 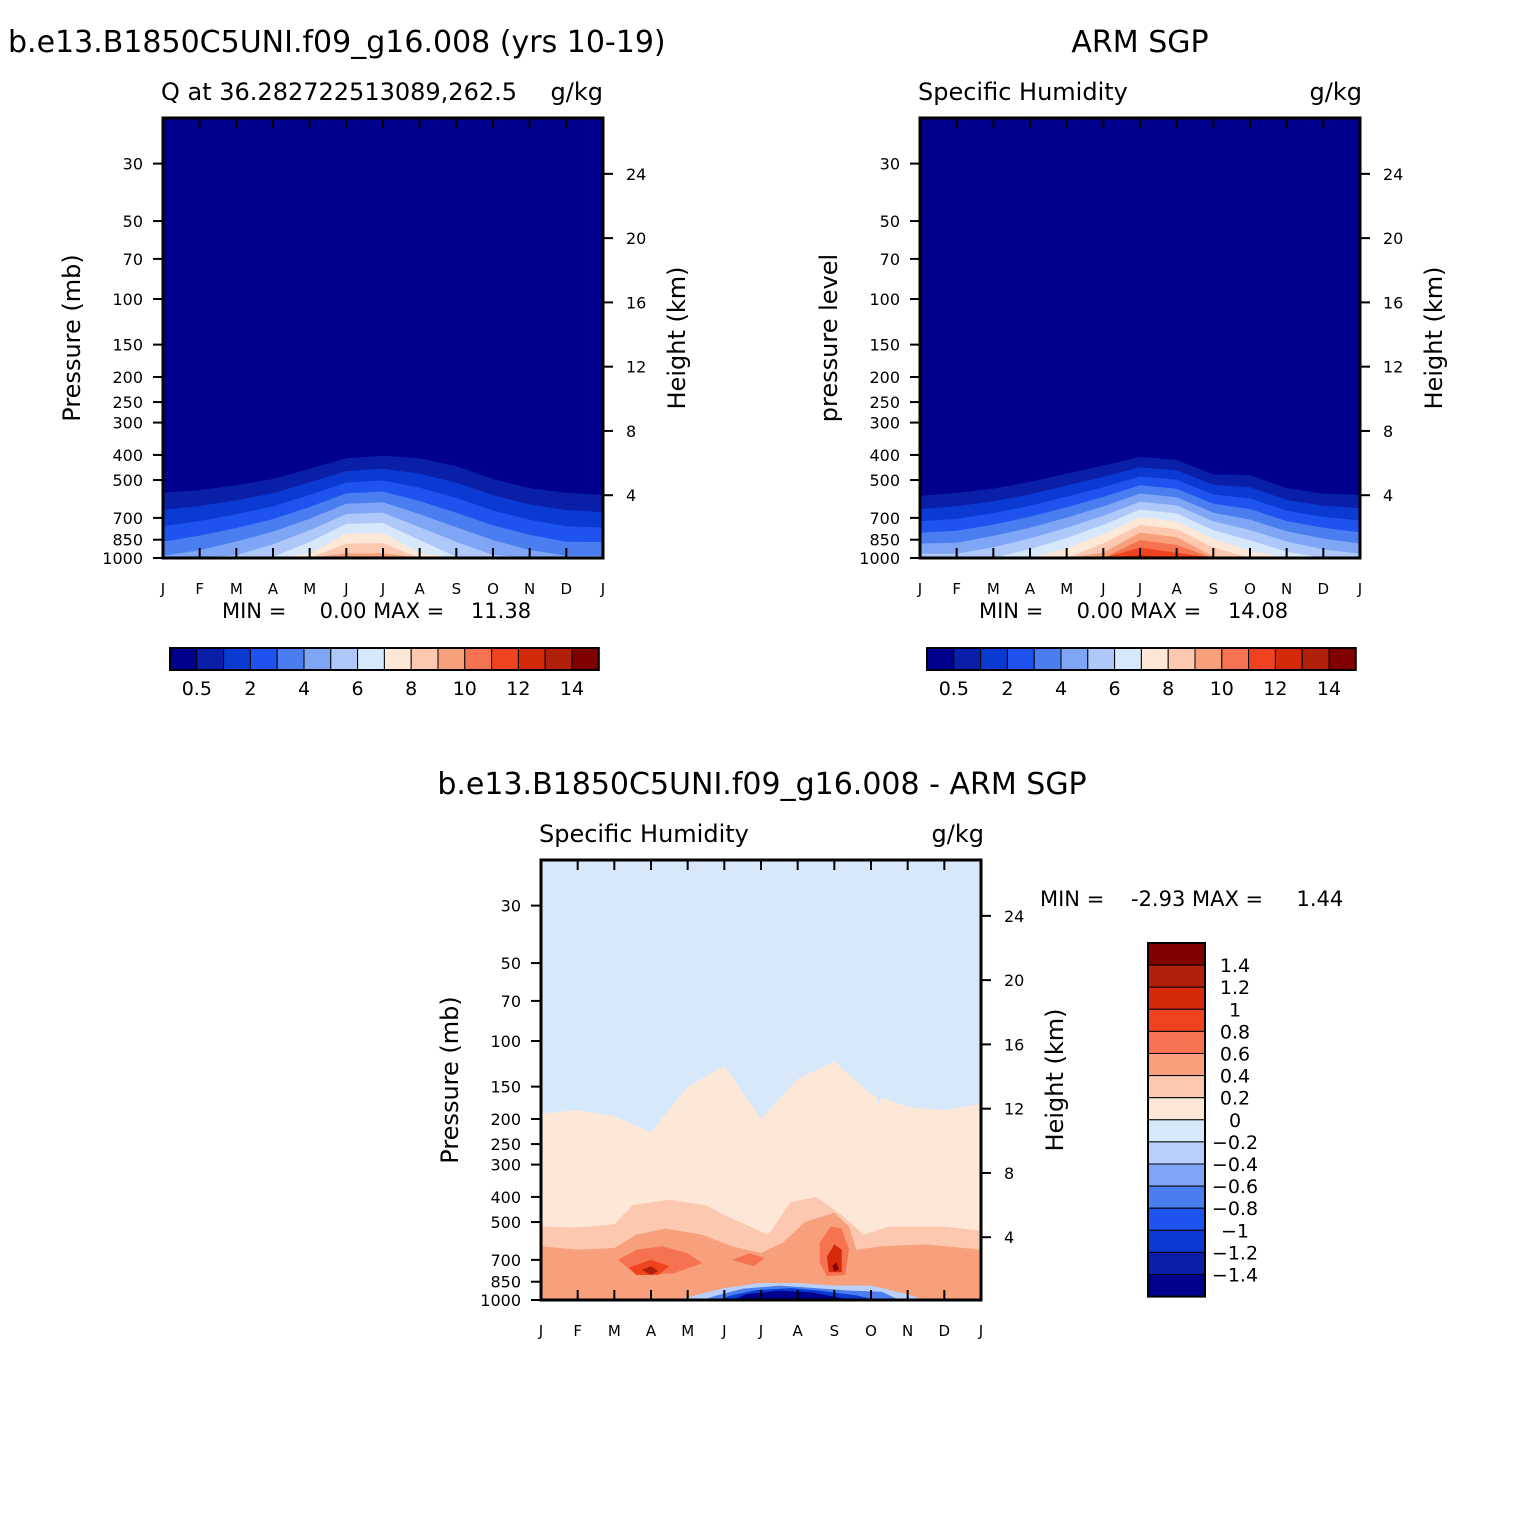 What do you see at coordinates (761, 1080) in the screenshot?
I see `panel-diff-contour-field` at bounding box center [761, 1080].